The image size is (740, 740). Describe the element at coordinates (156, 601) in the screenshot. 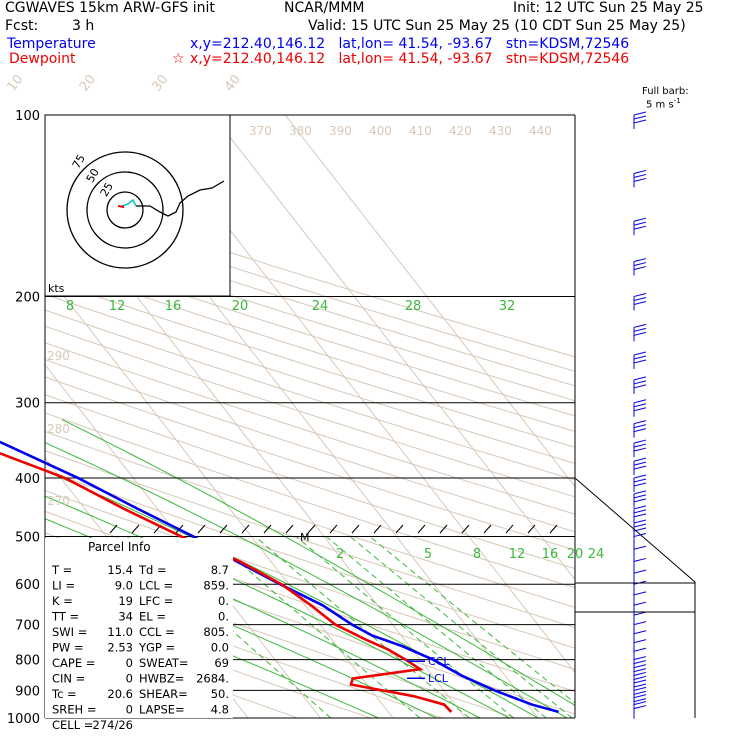

I see `parcel-info-key: LFC =` at that location.